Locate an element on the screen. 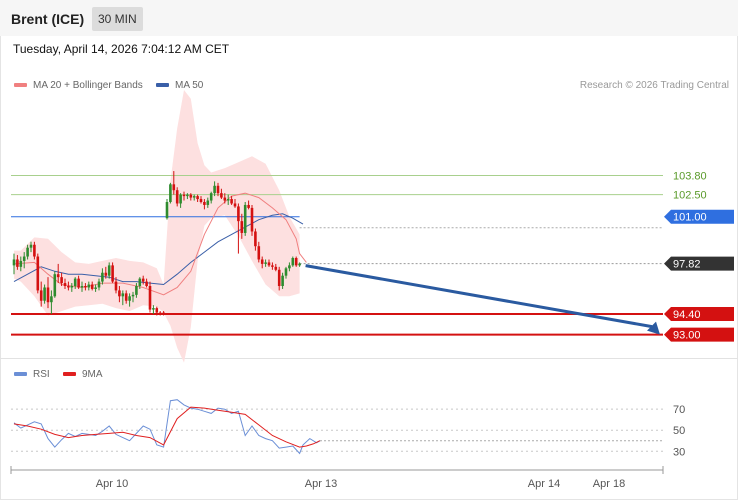  pivot-label: 101.00 is located at coordinates (690, 218).